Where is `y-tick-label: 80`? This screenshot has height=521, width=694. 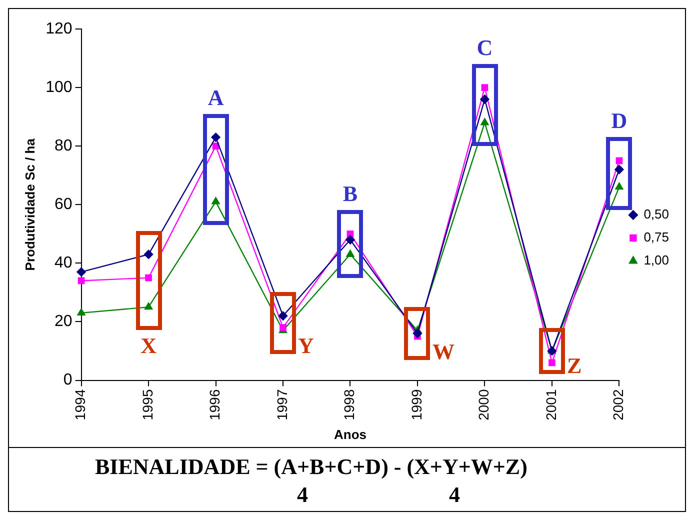 y-tick-label: 80 is located at coordinates (63, 145).